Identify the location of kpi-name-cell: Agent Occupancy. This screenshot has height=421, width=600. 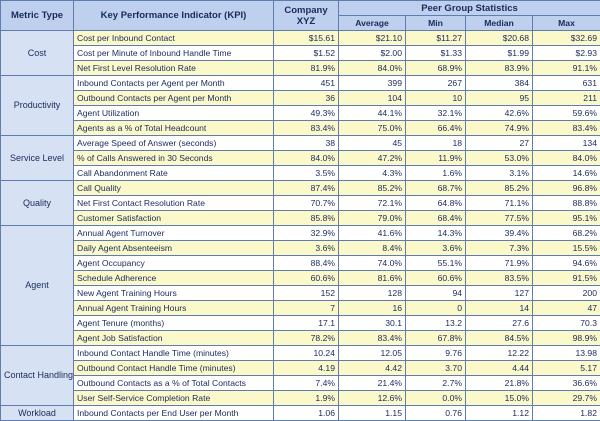
(174, 263).